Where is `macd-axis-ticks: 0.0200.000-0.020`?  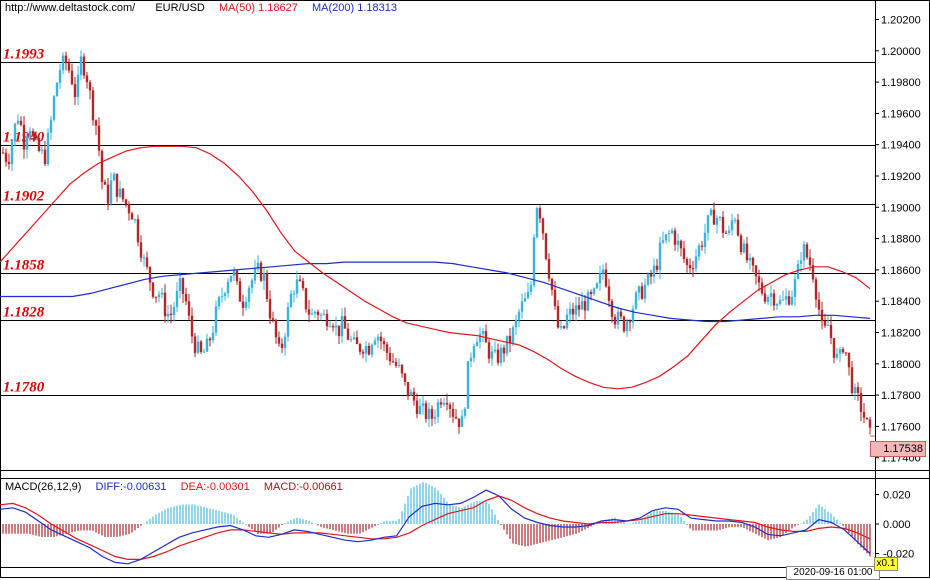
macd-axis-ticks: 0.0200.000-0.020 is located at coordinates (894, 525).